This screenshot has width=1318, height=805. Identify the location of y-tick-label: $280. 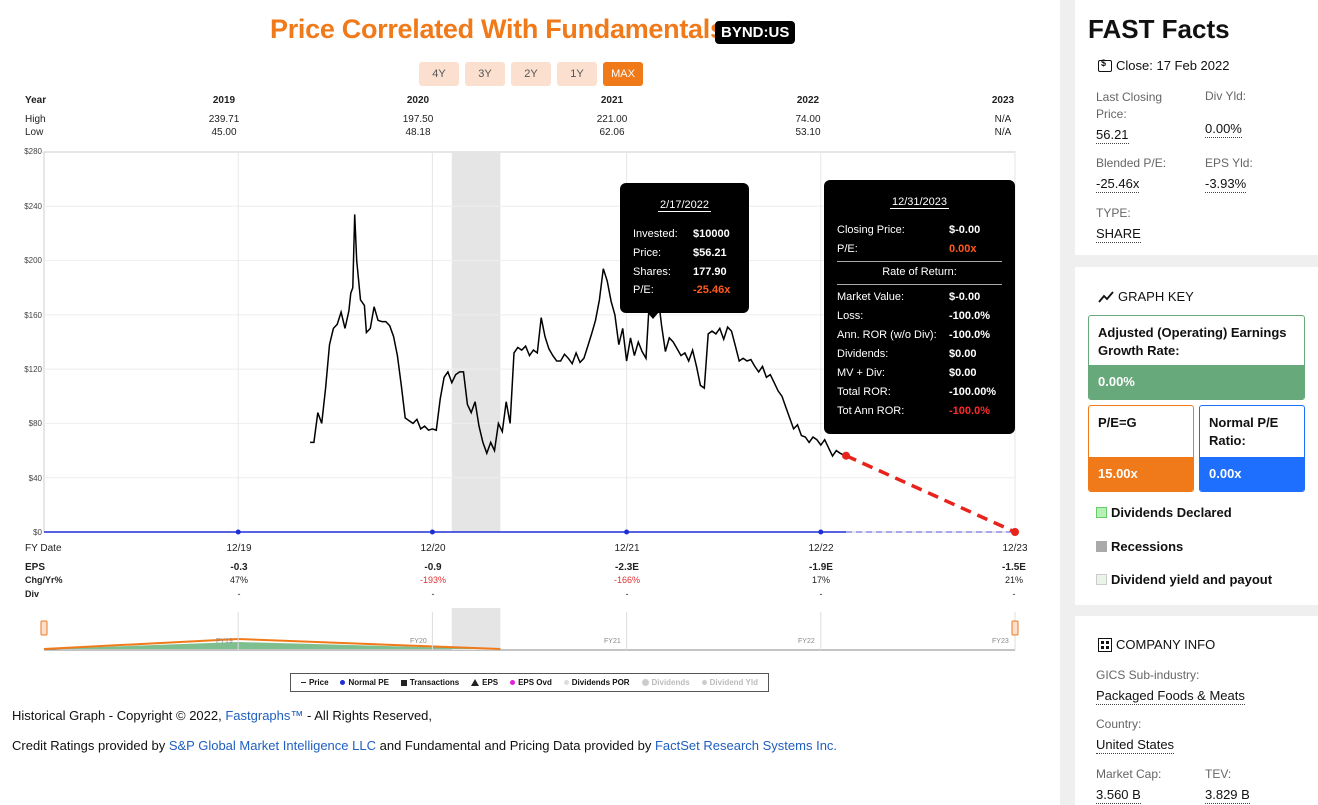
(33, 151).